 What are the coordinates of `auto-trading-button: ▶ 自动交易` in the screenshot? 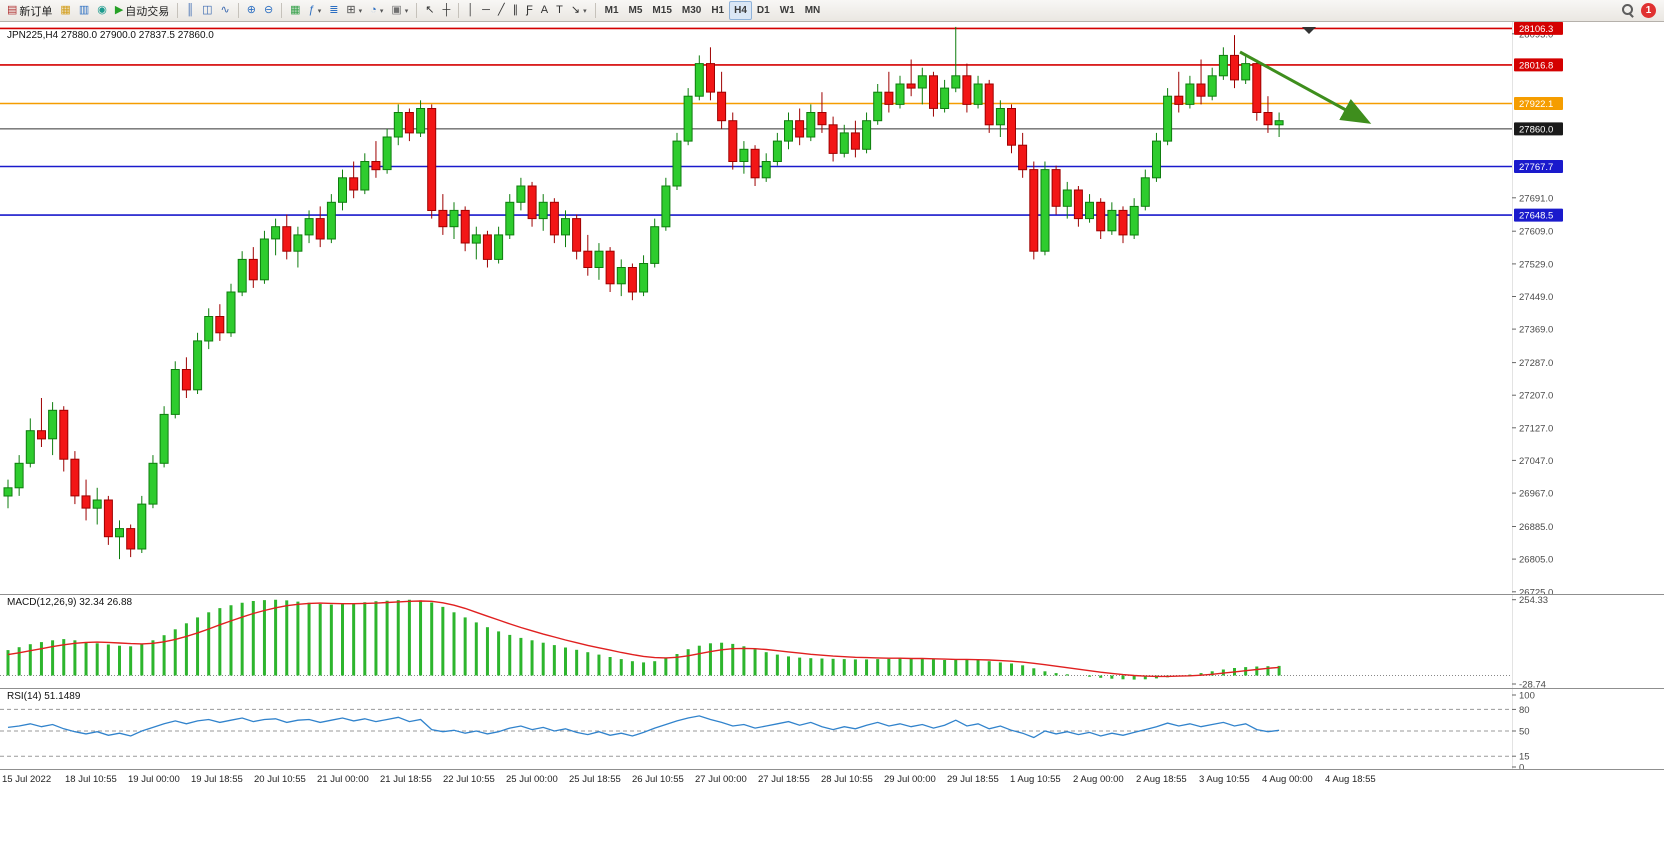 It's located at (142, 10).